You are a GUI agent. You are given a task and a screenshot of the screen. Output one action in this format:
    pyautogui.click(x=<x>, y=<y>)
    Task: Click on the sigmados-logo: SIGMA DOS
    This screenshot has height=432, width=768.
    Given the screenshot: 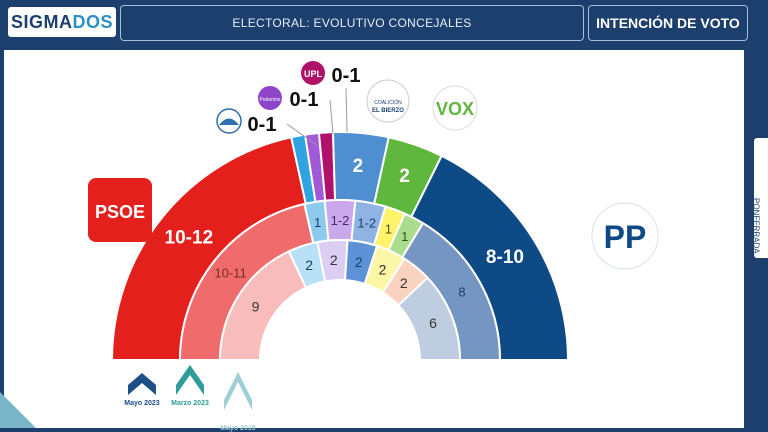 What is the action you would take?
    pyautogui.click(x=62, y=22)
    